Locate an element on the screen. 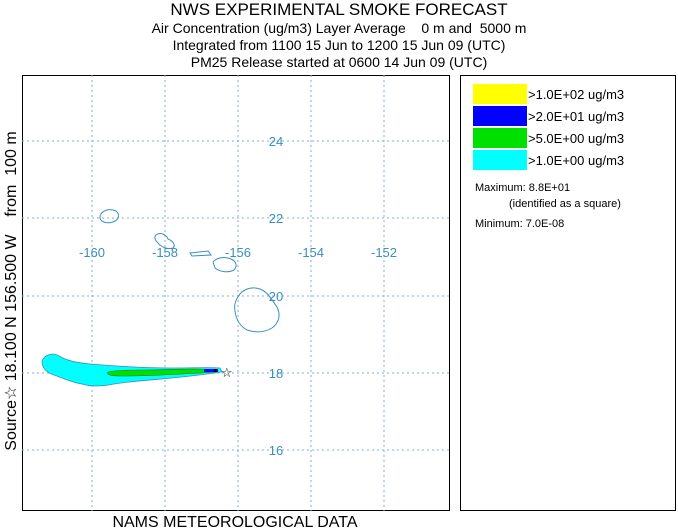 The height and width of the screenshot is (532, 678). lon-label-154: -154 is located at coordinates (311, 252).